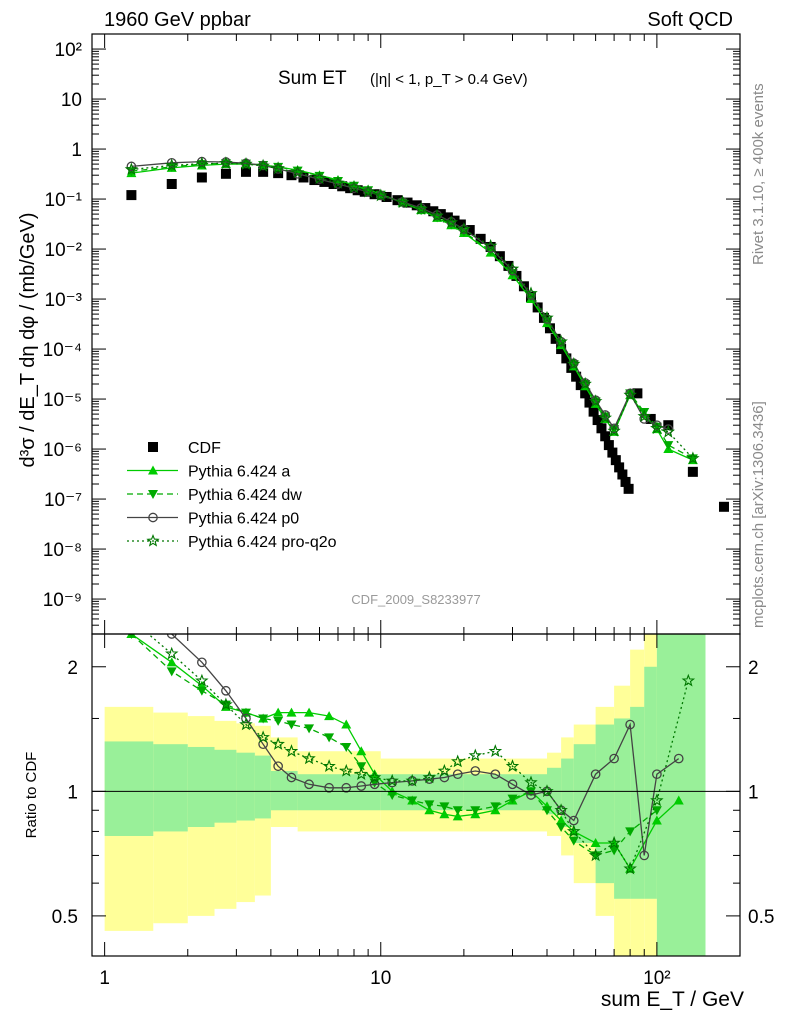  I want to click on y-tick-label: 10², so click(68, 50).